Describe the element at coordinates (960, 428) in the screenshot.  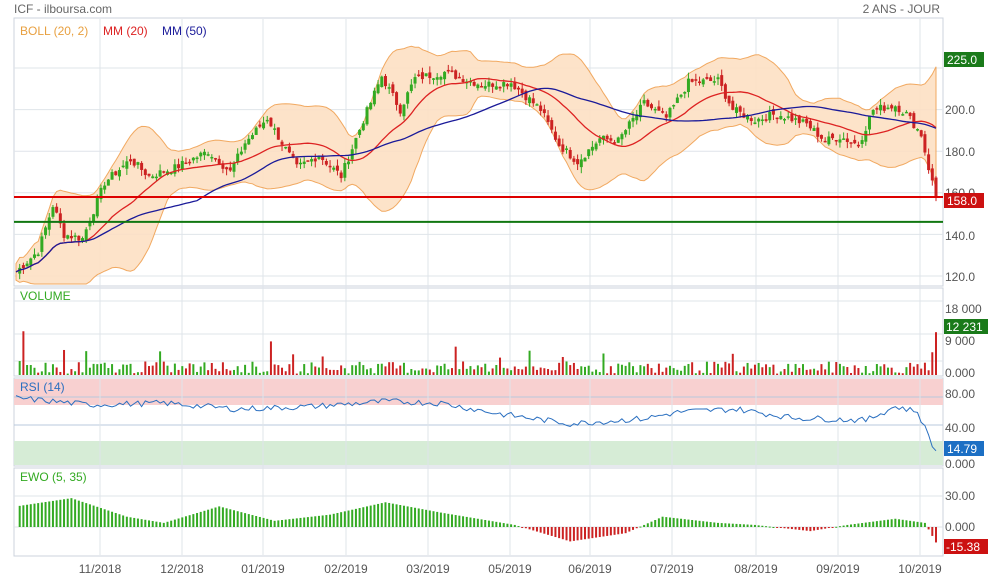
I see `rsi-tick: 40.00` at that location.